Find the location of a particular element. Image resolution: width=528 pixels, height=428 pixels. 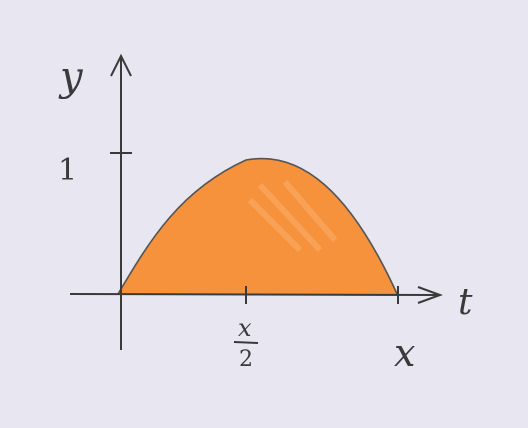

x-mid-numerator: x is located at coordinates (245, 328).